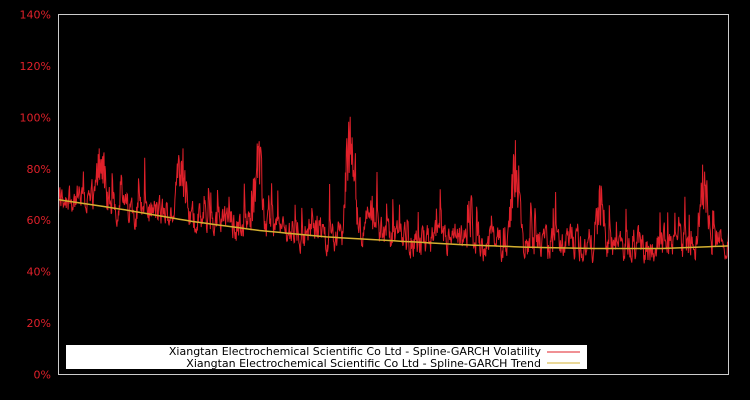  I want to click on y-tick-label: 0%, so click(42, 375).